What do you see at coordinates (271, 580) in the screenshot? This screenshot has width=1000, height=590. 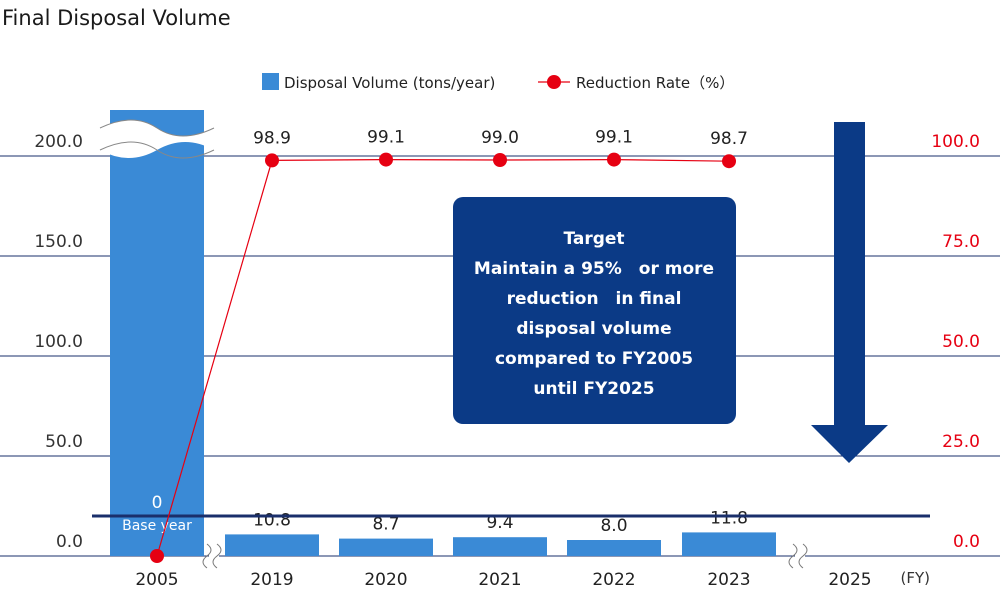 I see `x-tick-label: 2019` at bounding box center [271, 580].